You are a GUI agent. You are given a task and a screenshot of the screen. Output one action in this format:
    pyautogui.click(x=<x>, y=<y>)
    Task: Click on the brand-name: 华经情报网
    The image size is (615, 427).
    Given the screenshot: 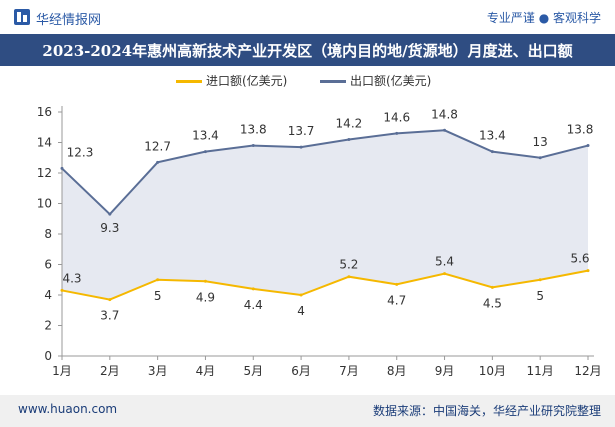 What is the action you would take?
    pyautogui.click(x=69, y=20)
    